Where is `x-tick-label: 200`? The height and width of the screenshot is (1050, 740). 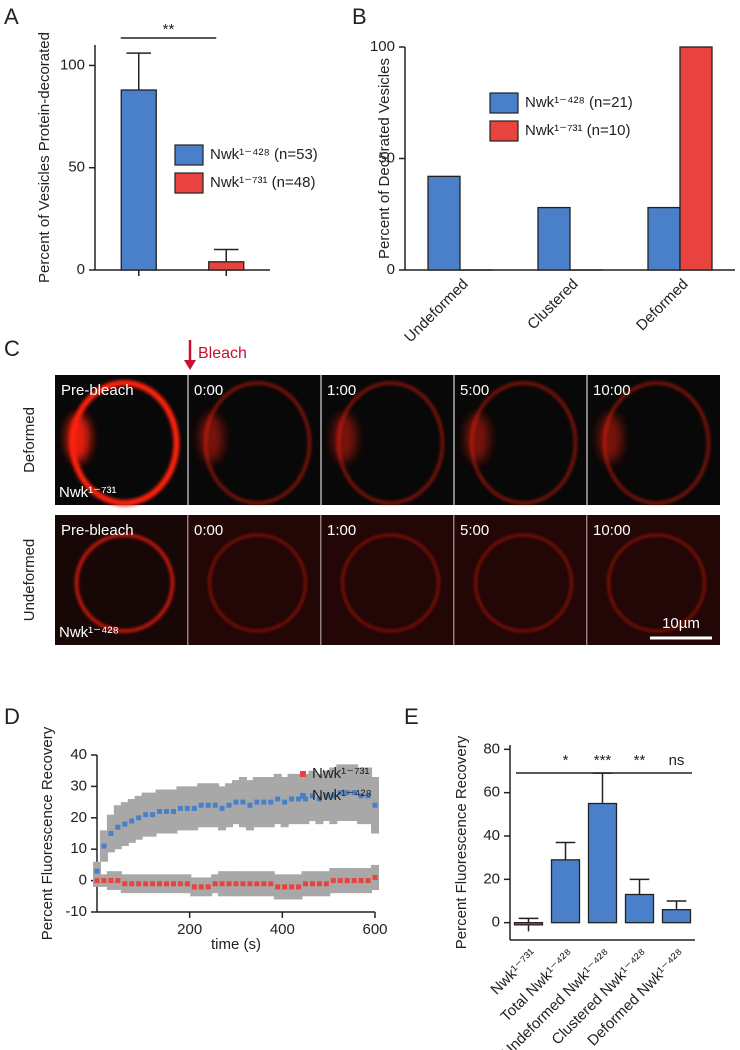
x-tick-label: 200 is located at coordinates (189, 929).